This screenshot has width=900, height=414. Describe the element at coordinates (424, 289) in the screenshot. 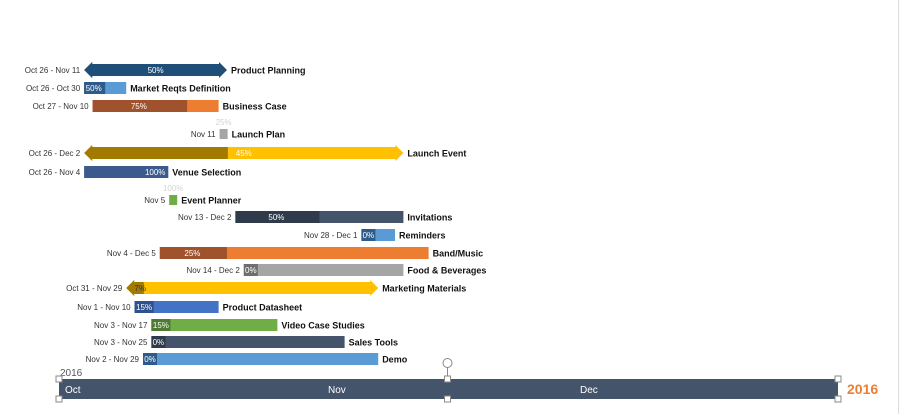

I see `task-name: Marketing Materials` at that location.